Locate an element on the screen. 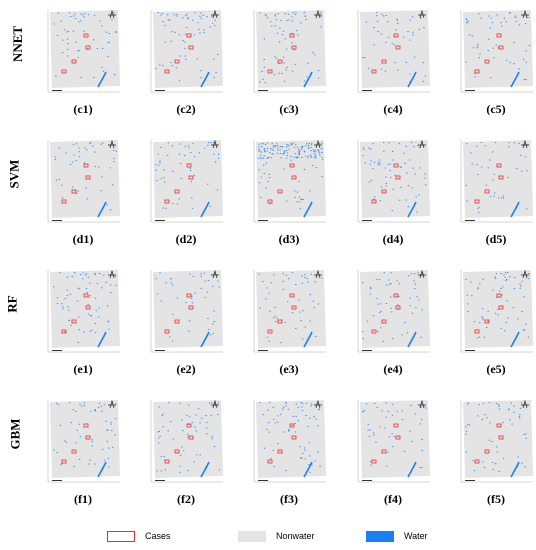 The height and width of the screenshot is (550, 536). panel-caption: (c2) is located at coordinates (186, 109).